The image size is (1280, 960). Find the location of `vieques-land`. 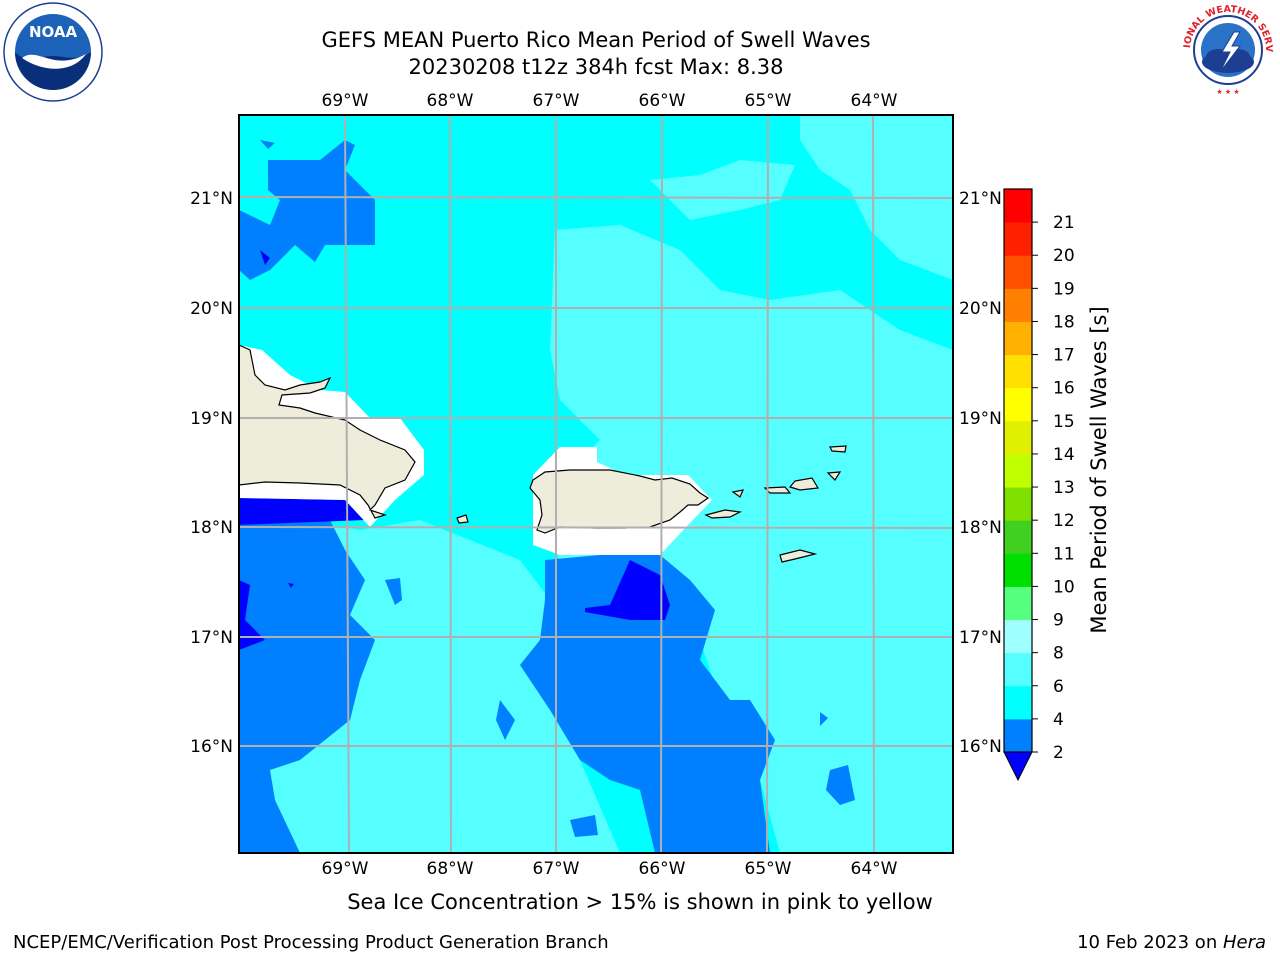

vieques-land is located at coordinates (723, 514).